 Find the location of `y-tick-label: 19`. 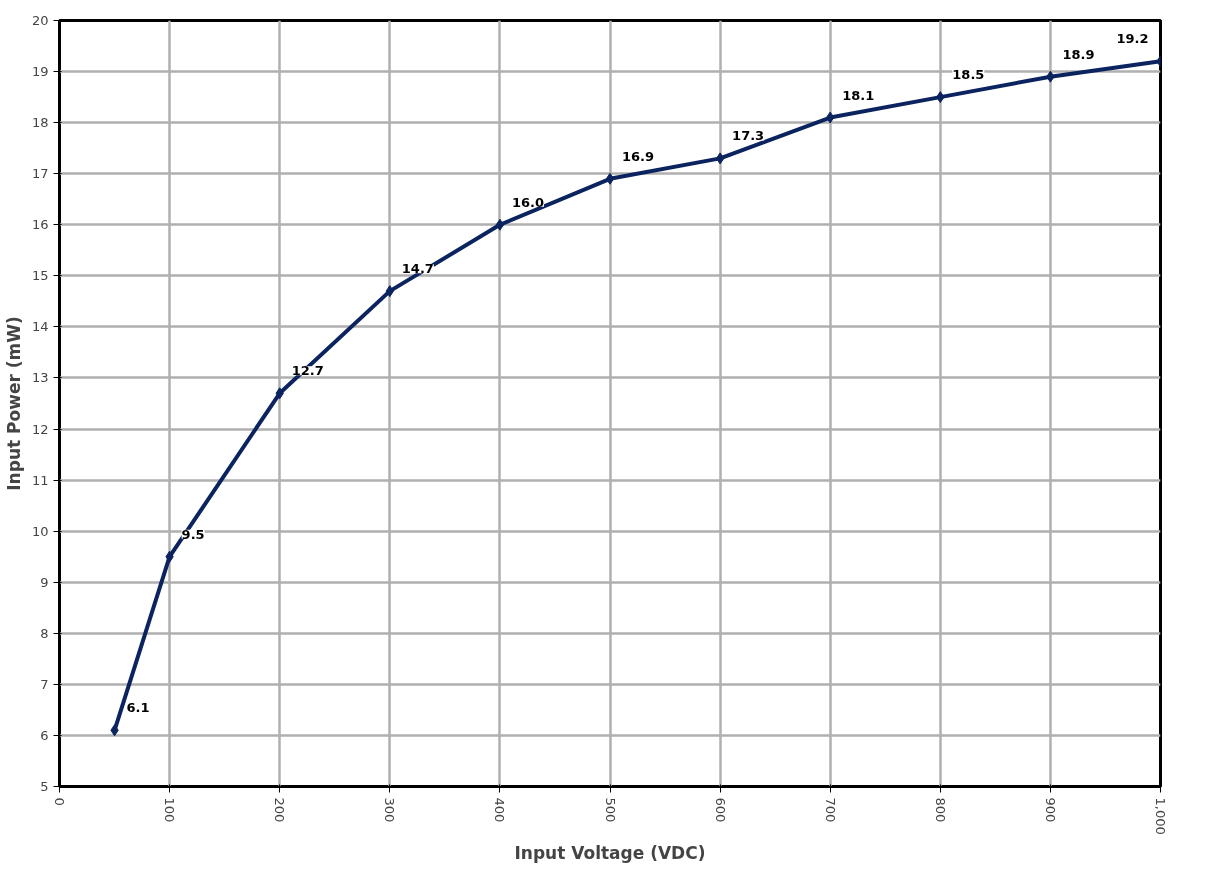

y-tick-label: 19 is located at coordinates (40, 72).